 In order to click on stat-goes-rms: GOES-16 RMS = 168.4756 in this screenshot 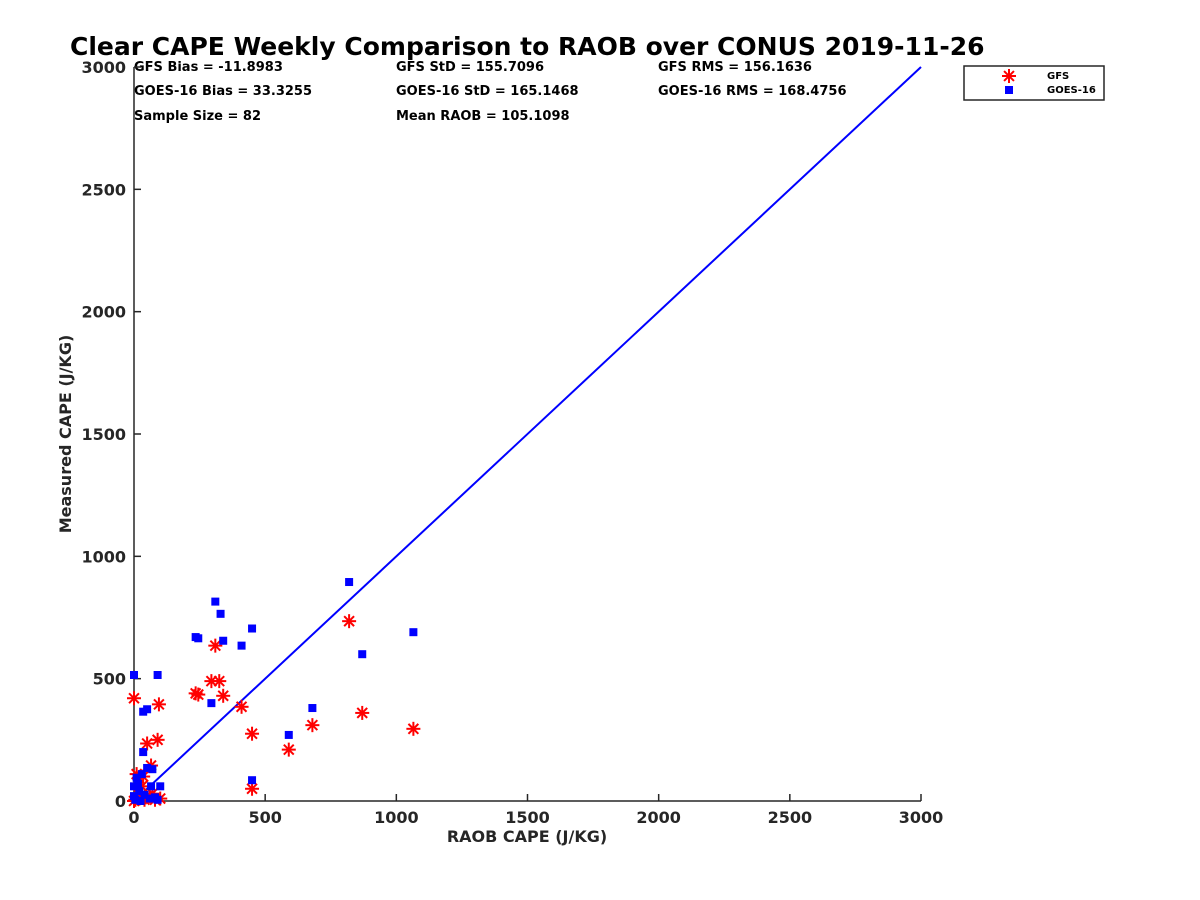, I will do `click(752, 91)`.